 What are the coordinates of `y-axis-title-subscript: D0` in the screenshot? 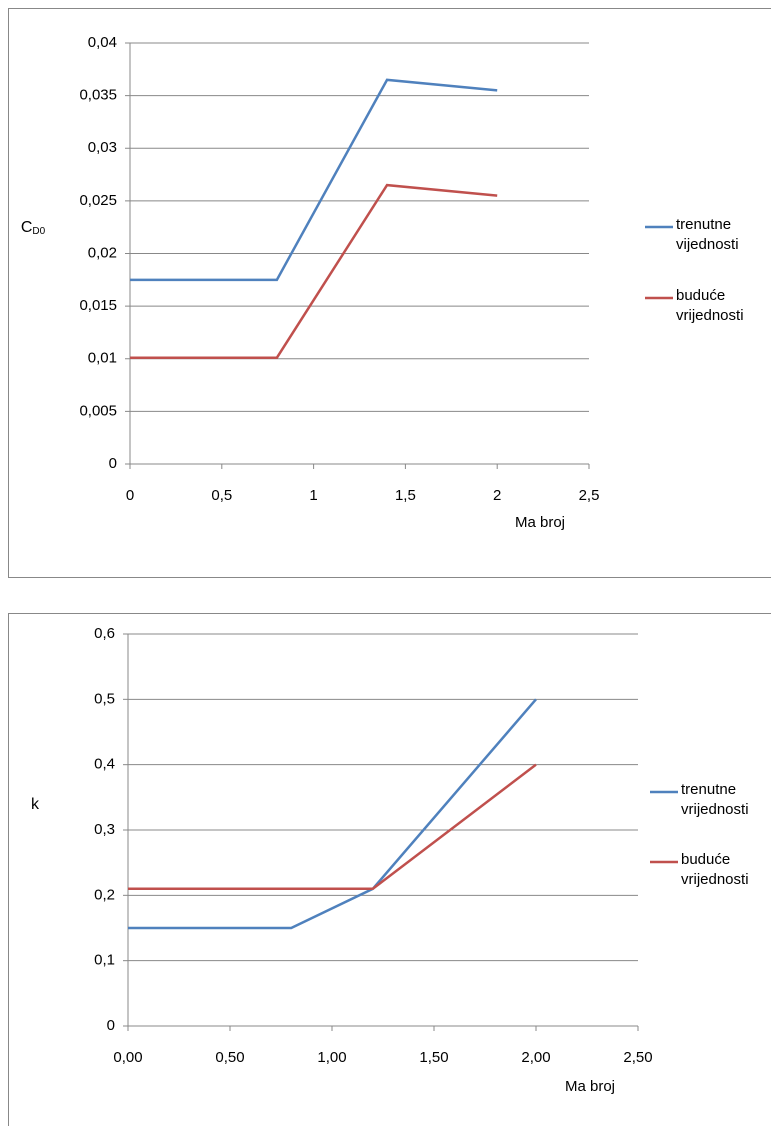 It's located at (38, 231).